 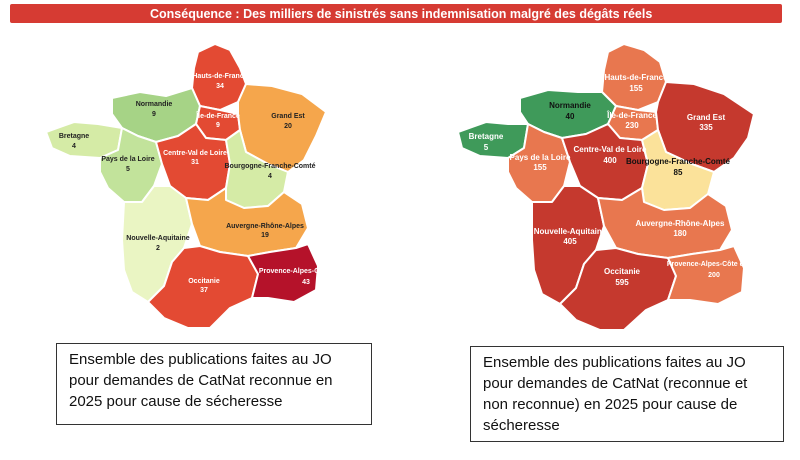 I want to click on value-hauts-de-france: 34, so click(x=220, y=86).